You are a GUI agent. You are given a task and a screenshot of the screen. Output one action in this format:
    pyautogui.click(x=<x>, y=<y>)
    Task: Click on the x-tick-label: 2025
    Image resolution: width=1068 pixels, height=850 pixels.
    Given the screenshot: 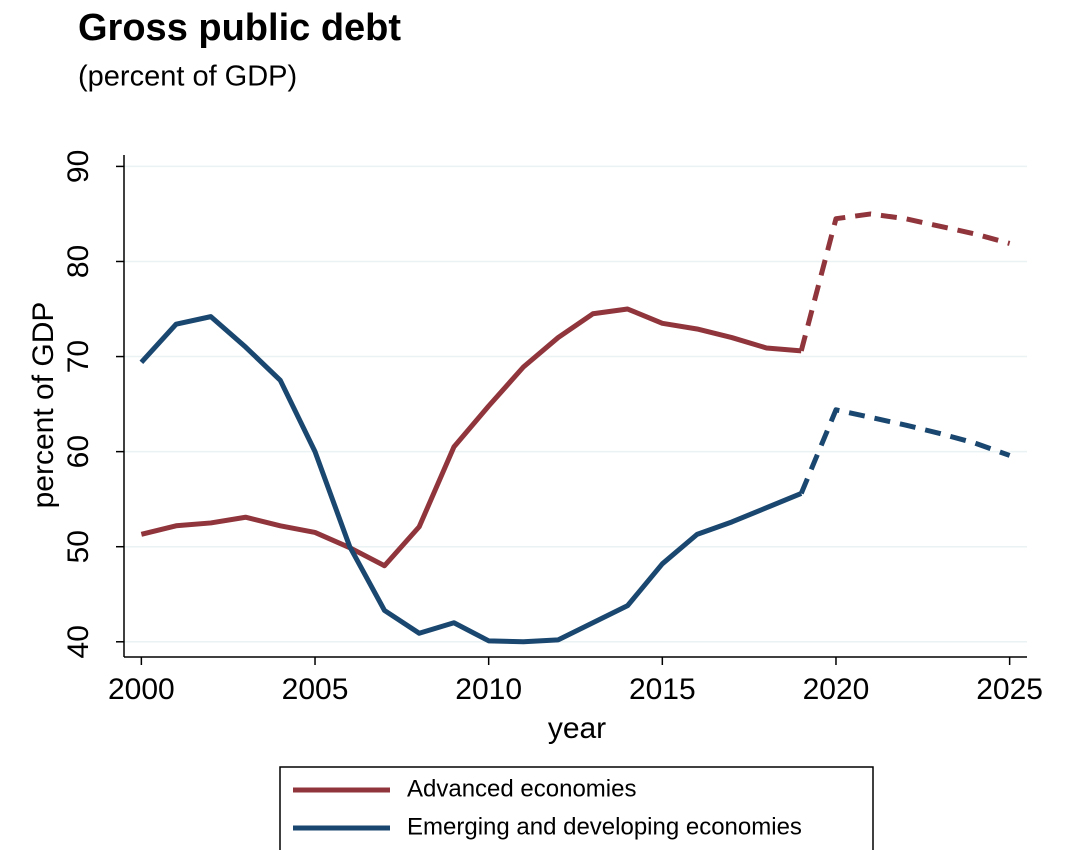 What is the action you would take?
    pyautogui.click(x=1009, y=689)
    